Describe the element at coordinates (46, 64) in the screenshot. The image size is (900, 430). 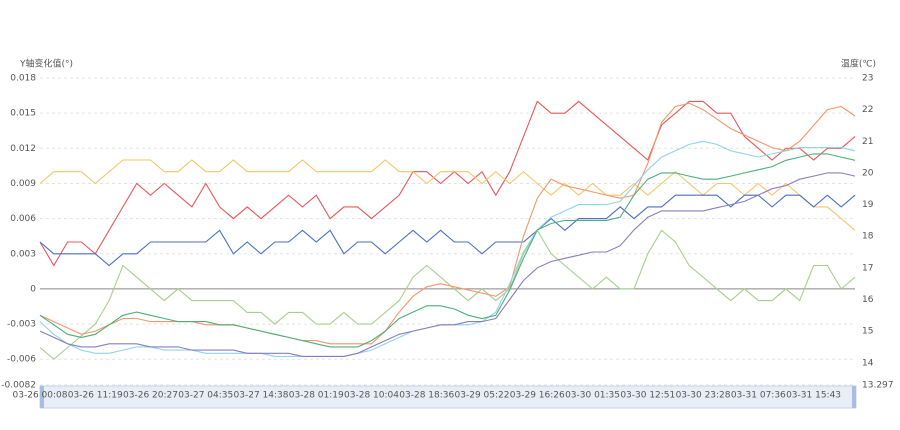
I see `y-axis-label: Y轴变化值(°)` at that location.